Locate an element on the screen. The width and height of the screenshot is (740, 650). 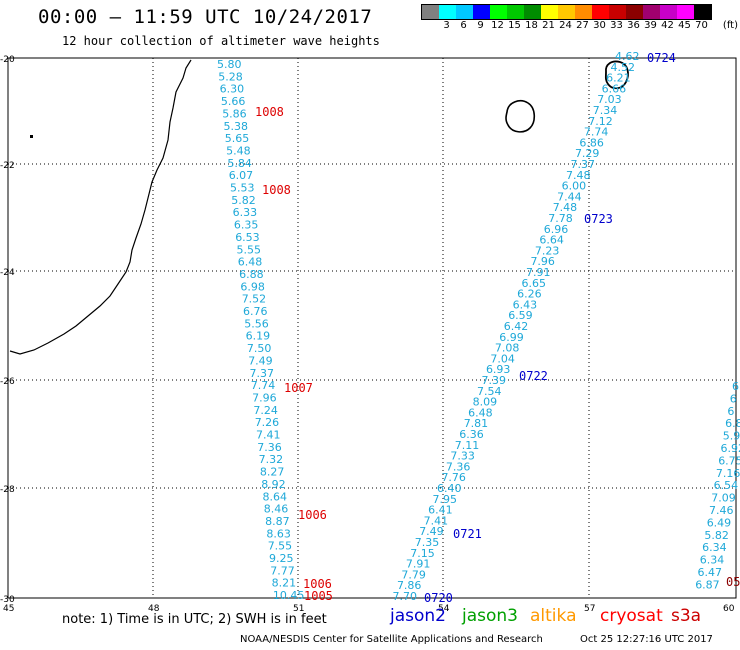
wave-height-label: 6.86 is located at coordinates (591, 142).